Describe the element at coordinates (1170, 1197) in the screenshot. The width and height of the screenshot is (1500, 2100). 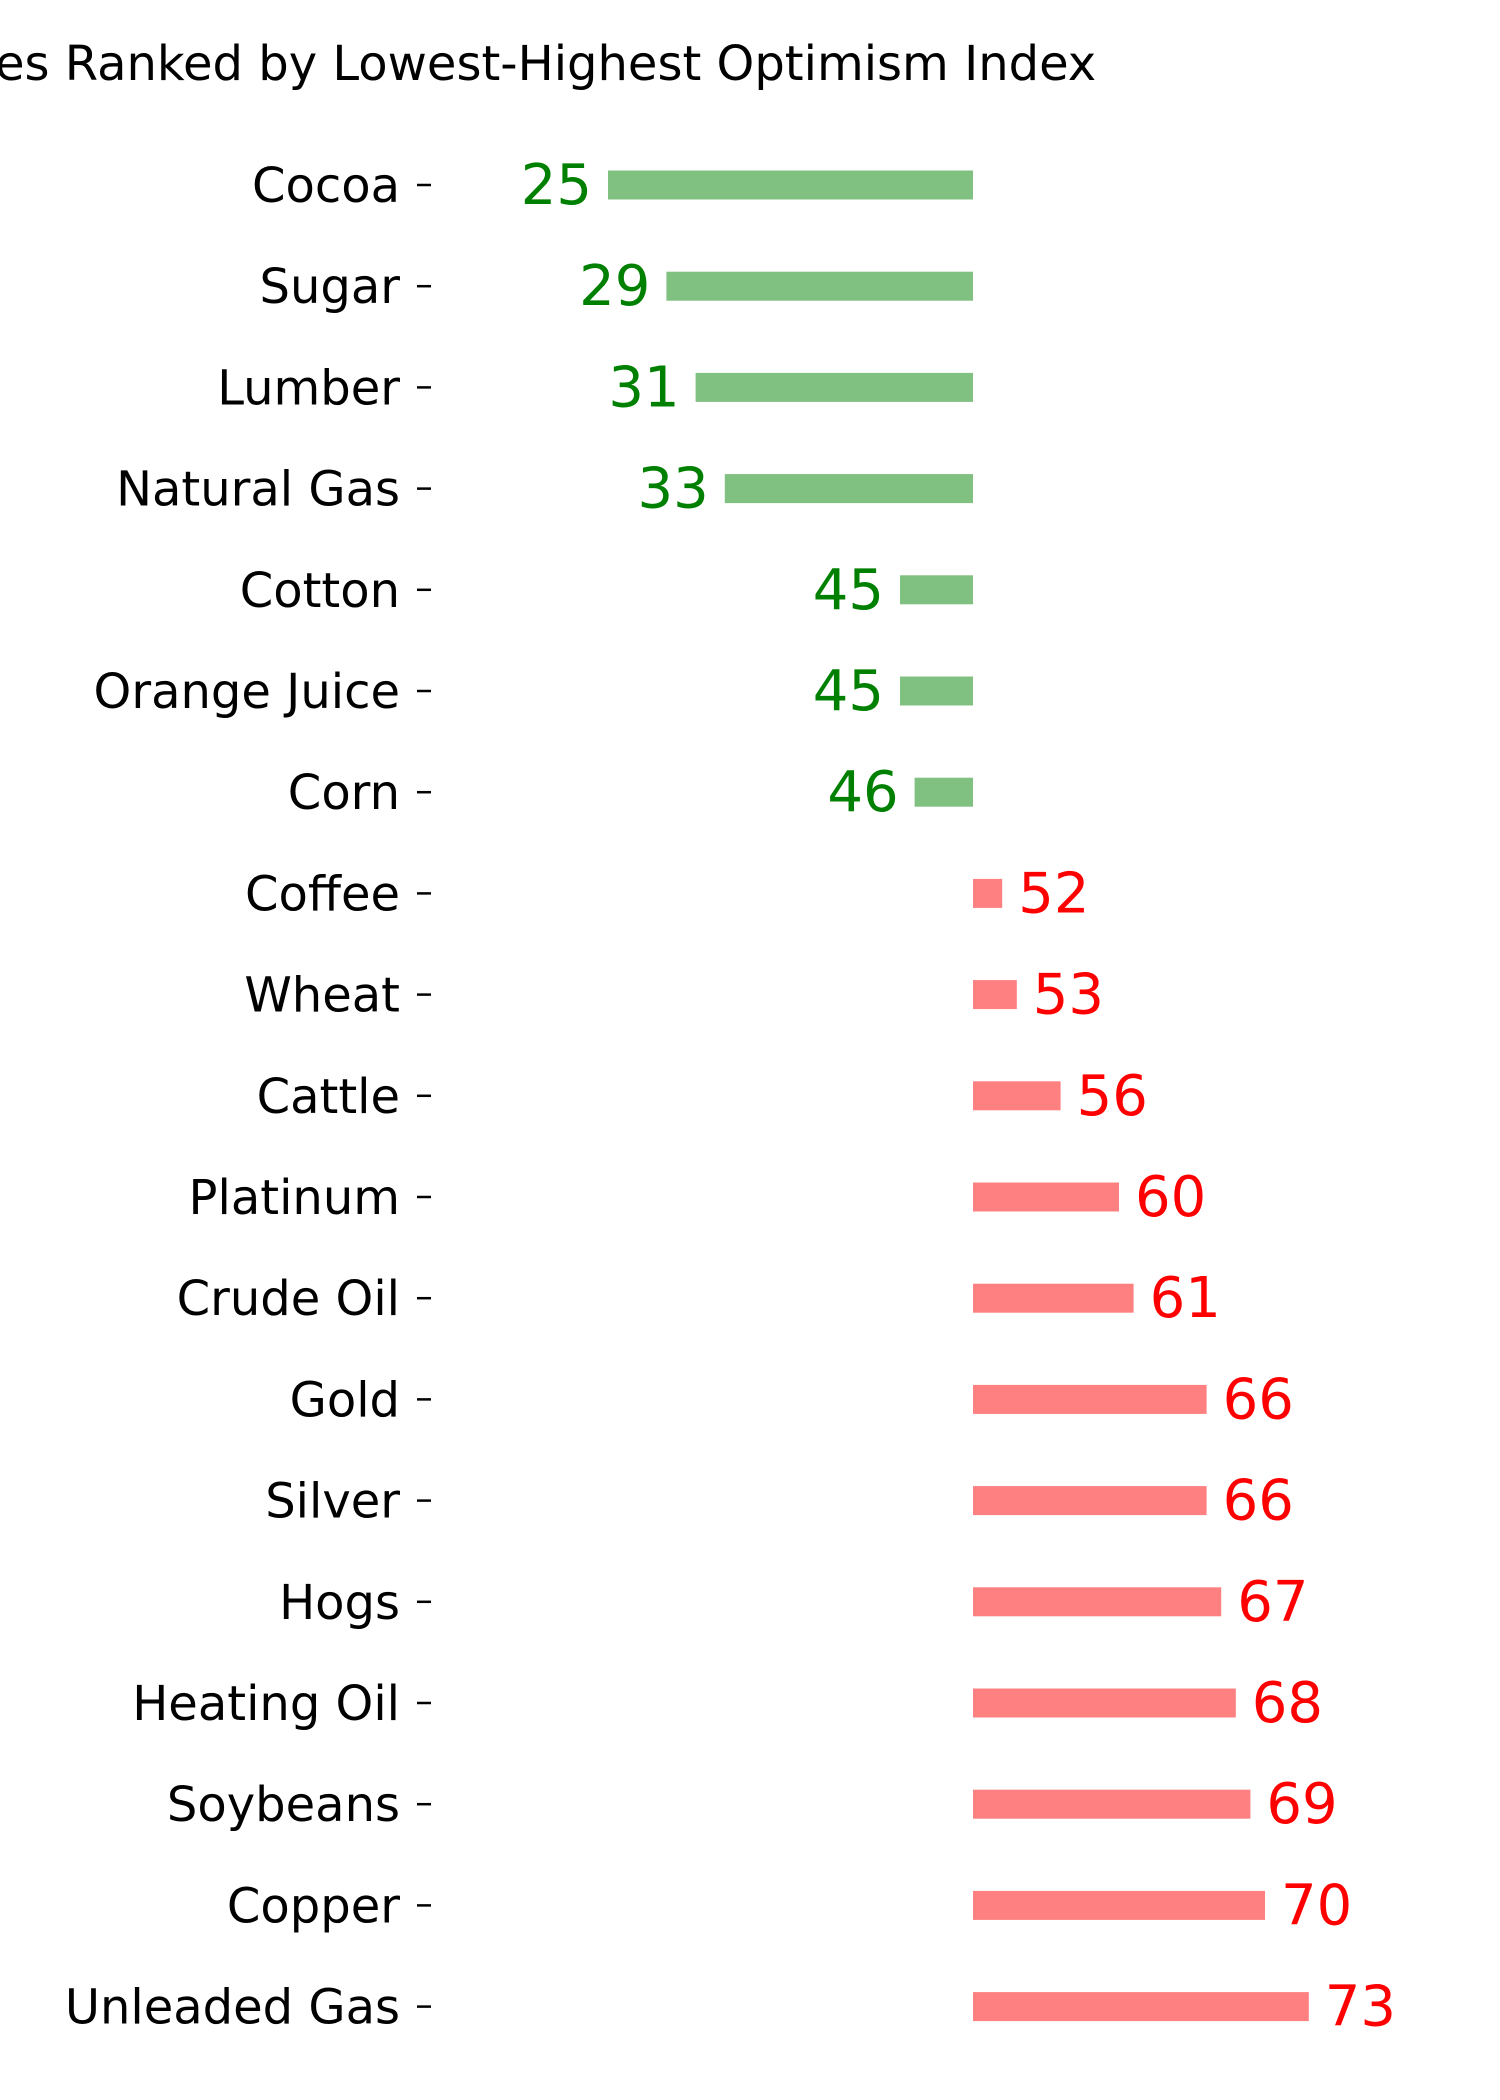
I see `value-label: 60` at that location.